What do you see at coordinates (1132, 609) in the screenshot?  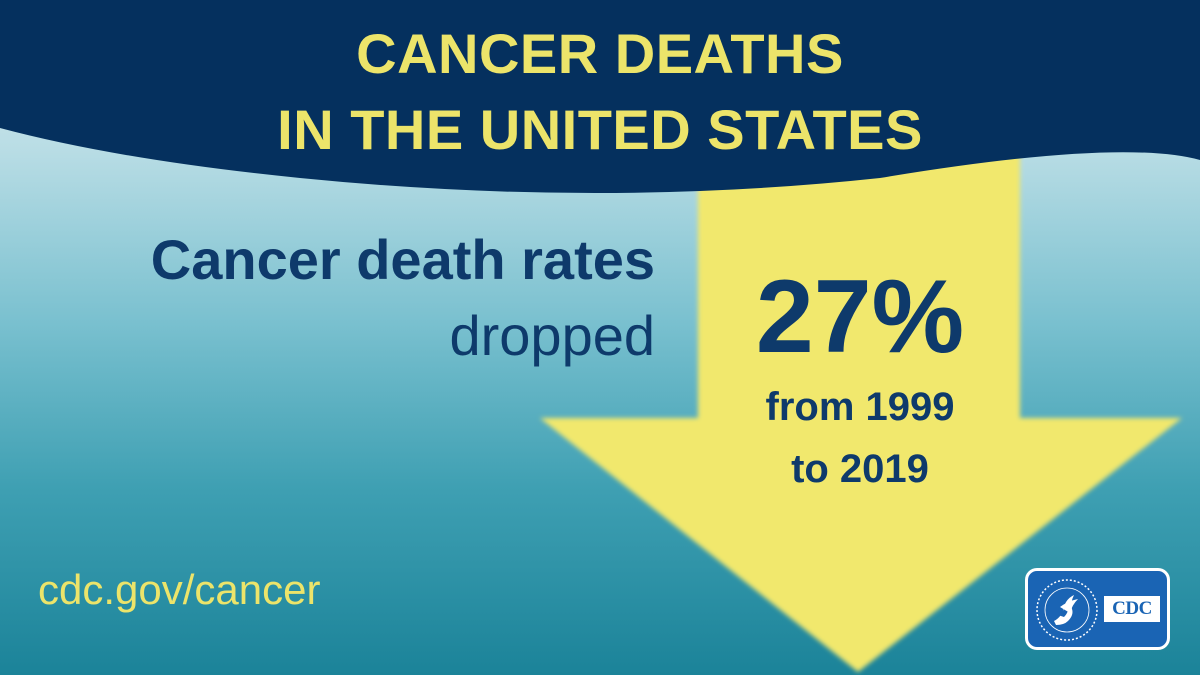 I see `cdc-wordmark: CDC` at bounding box center [1132, 609].